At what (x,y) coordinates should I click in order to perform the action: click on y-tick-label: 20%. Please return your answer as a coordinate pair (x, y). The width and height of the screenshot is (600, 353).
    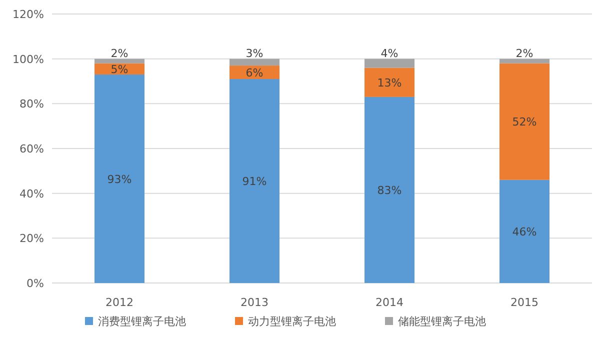
    Looking at the image, I should click on (32, 239).